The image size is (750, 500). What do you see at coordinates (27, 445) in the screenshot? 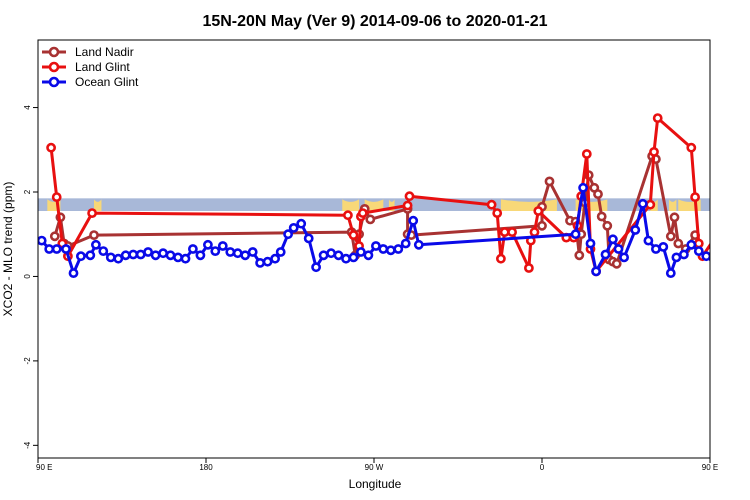
I see `y-tick-label: -4` at bounding box center [27, 445].